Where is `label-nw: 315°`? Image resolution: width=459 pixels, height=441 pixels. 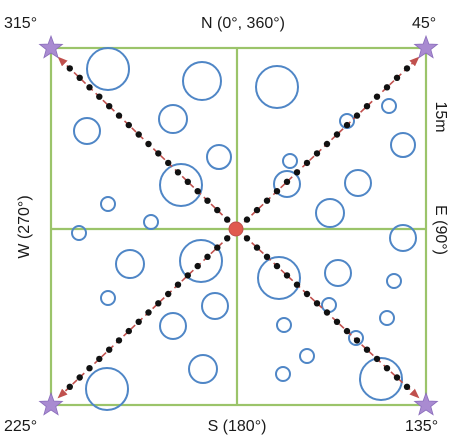
label-nw: 315° is located at coordinates (20, 23).